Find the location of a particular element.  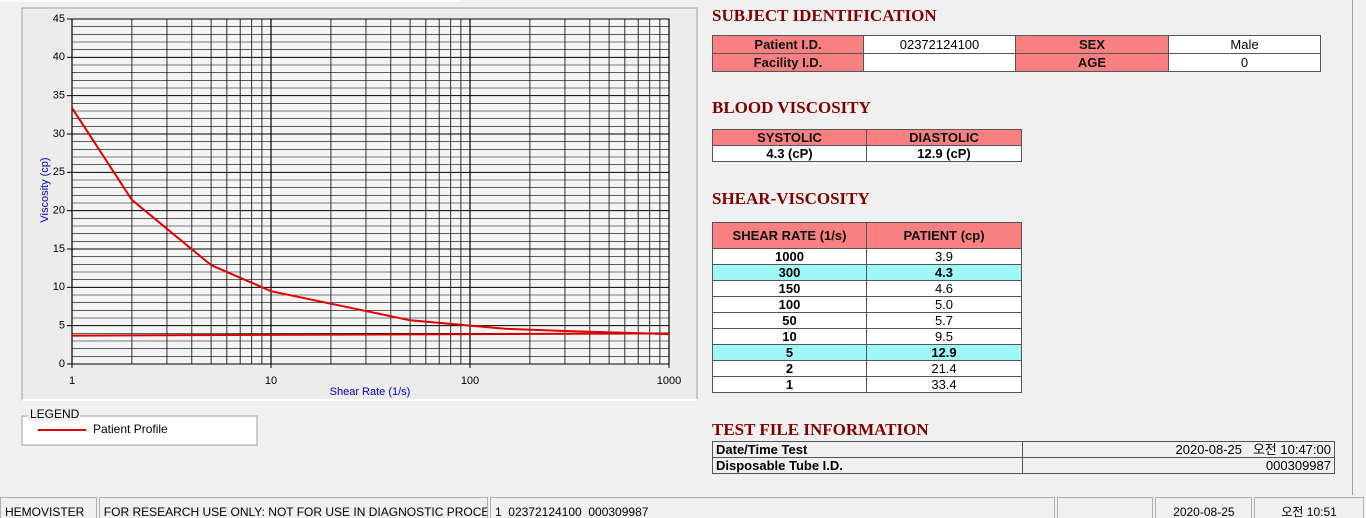

cell: 5.0 is located at coordinates (944, 304).